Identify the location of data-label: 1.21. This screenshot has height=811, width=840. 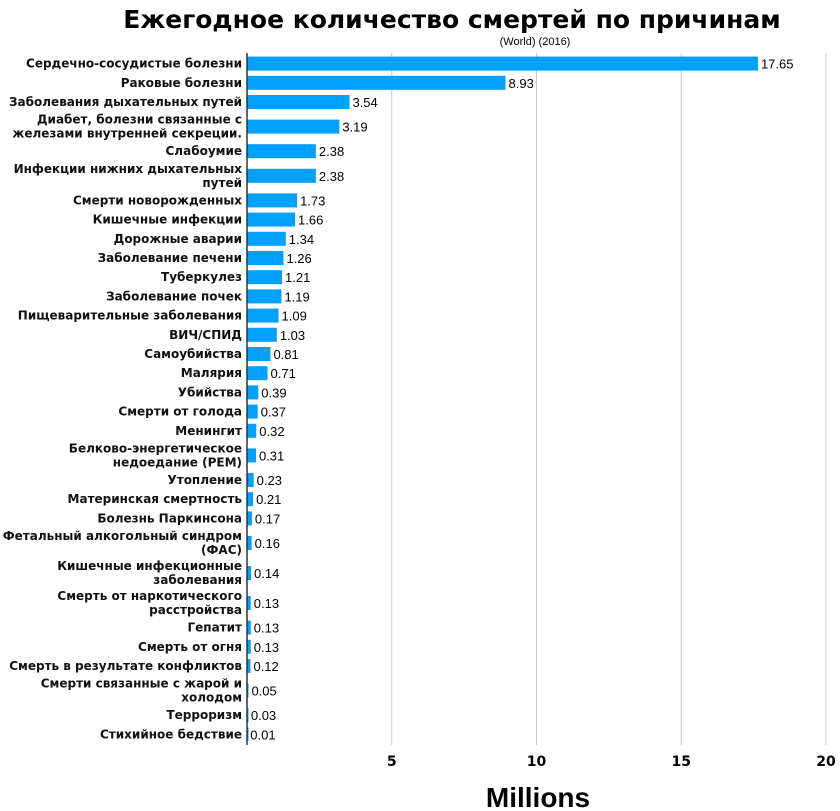
(297, 277).